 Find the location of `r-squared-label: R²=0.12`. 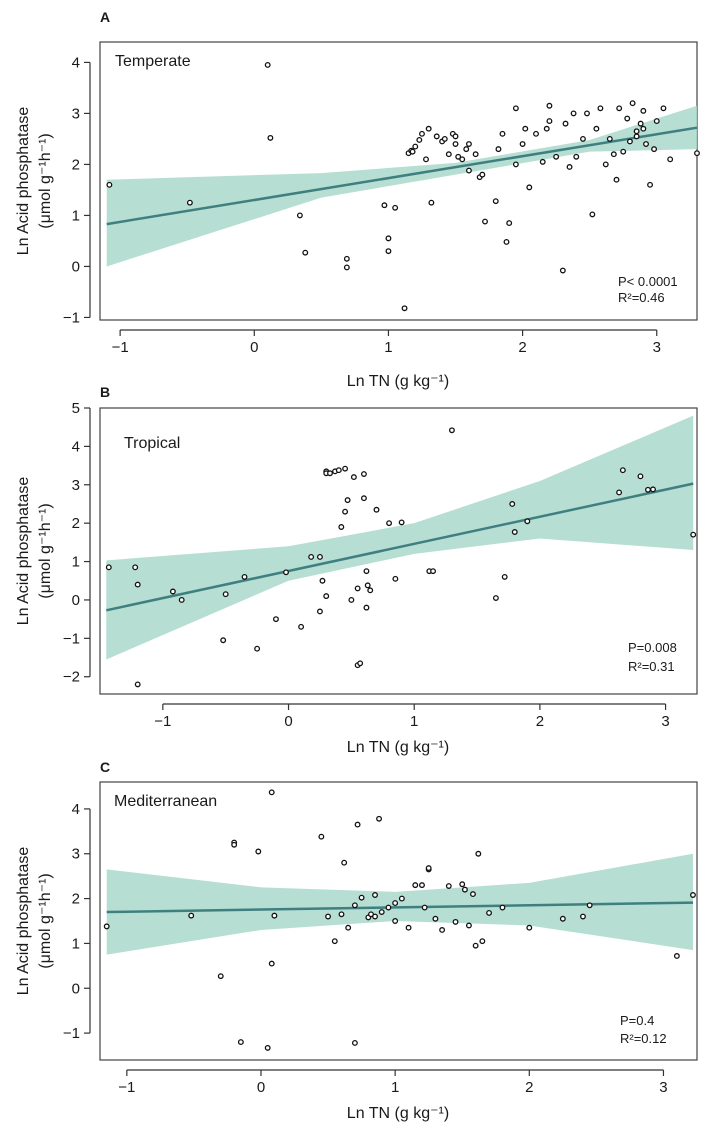

r-squared-label: R²=0.12 is located at coordinates (643, 1038).